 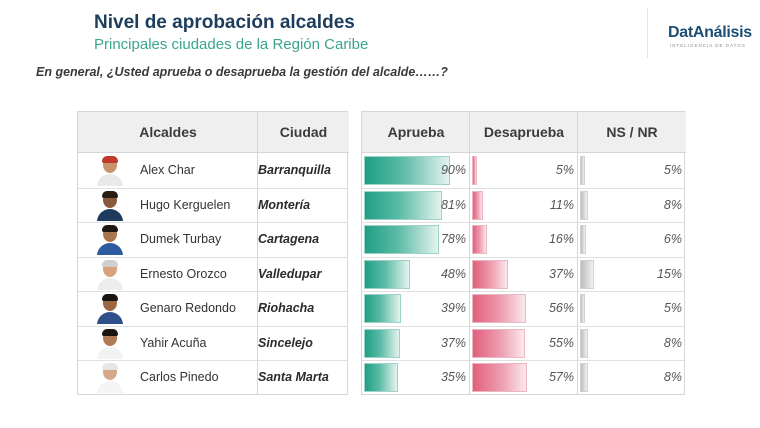 What do you see at coordinates (561, 239) in the screenshot?
I see `value-desaprueba: 16%` at bounding box center [561, 239].